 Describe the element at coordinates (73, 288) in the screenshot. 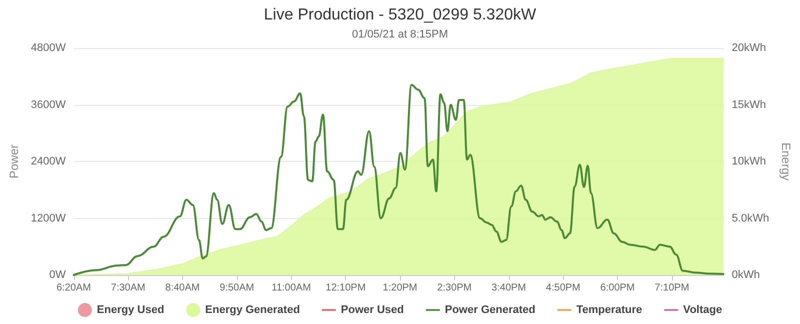

I see `x-tick-label: 6:20AM` at that location.